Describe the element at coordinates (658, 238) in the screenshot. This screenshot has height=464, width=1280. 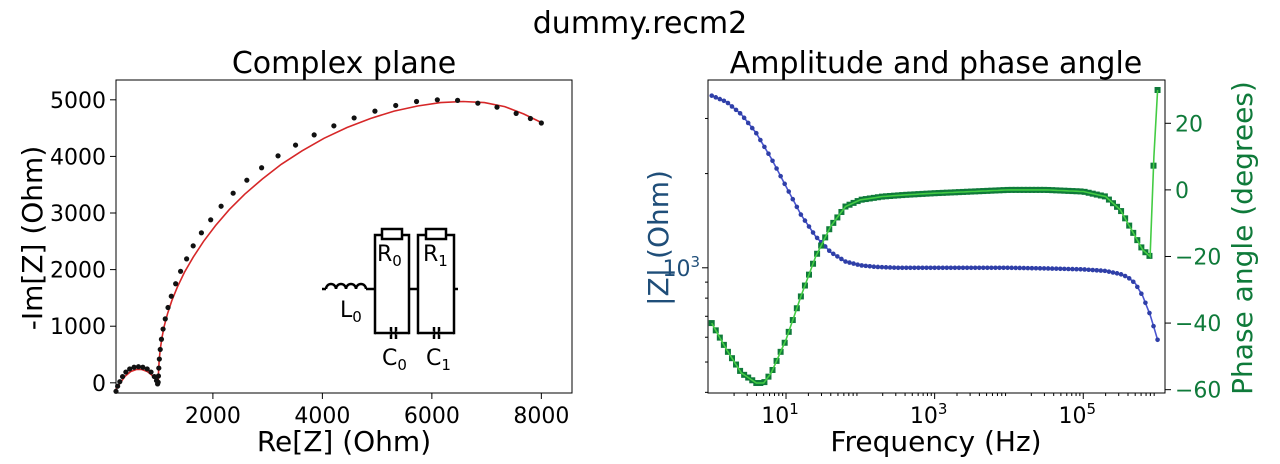
I see `amplitude-ylabel: |Z| (Ohm)` at that location.